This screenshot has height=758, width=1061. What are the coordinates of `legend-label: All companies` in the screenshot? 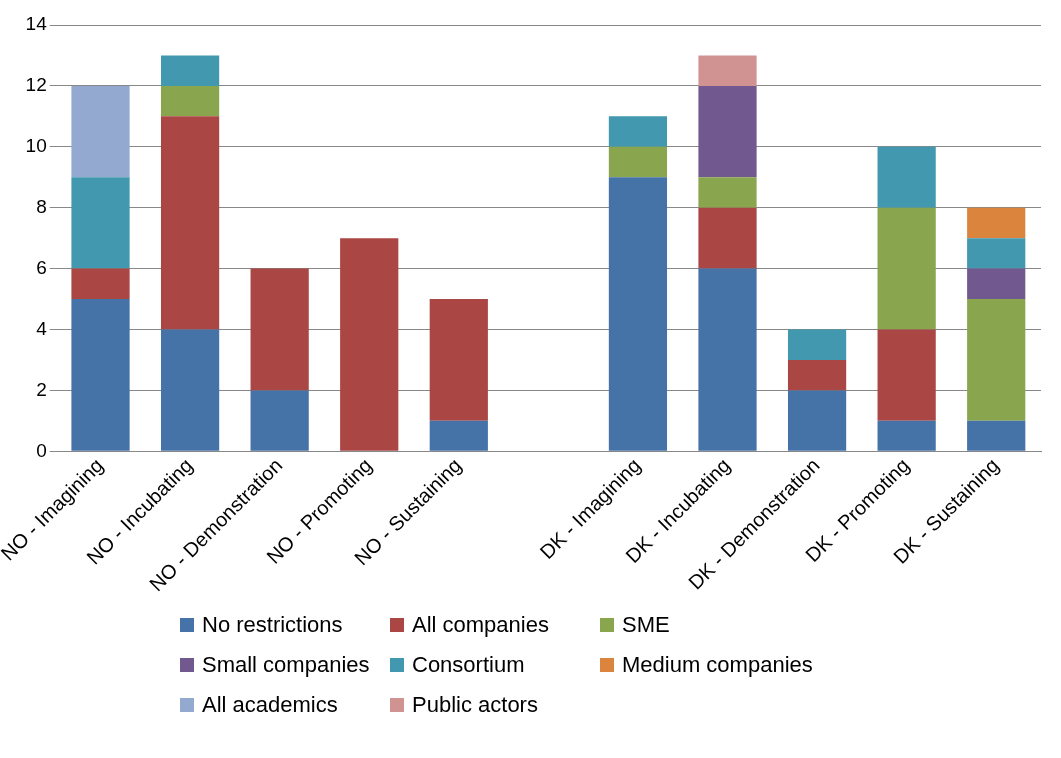 It's located at (480, 625).